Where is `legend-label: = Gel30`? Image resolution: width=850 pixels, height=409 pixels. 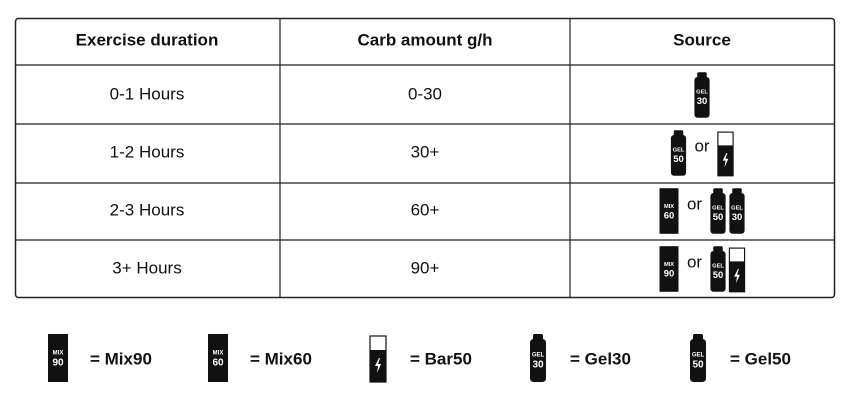 legend-label: = Gel30 is located at coordinates (600, 358).